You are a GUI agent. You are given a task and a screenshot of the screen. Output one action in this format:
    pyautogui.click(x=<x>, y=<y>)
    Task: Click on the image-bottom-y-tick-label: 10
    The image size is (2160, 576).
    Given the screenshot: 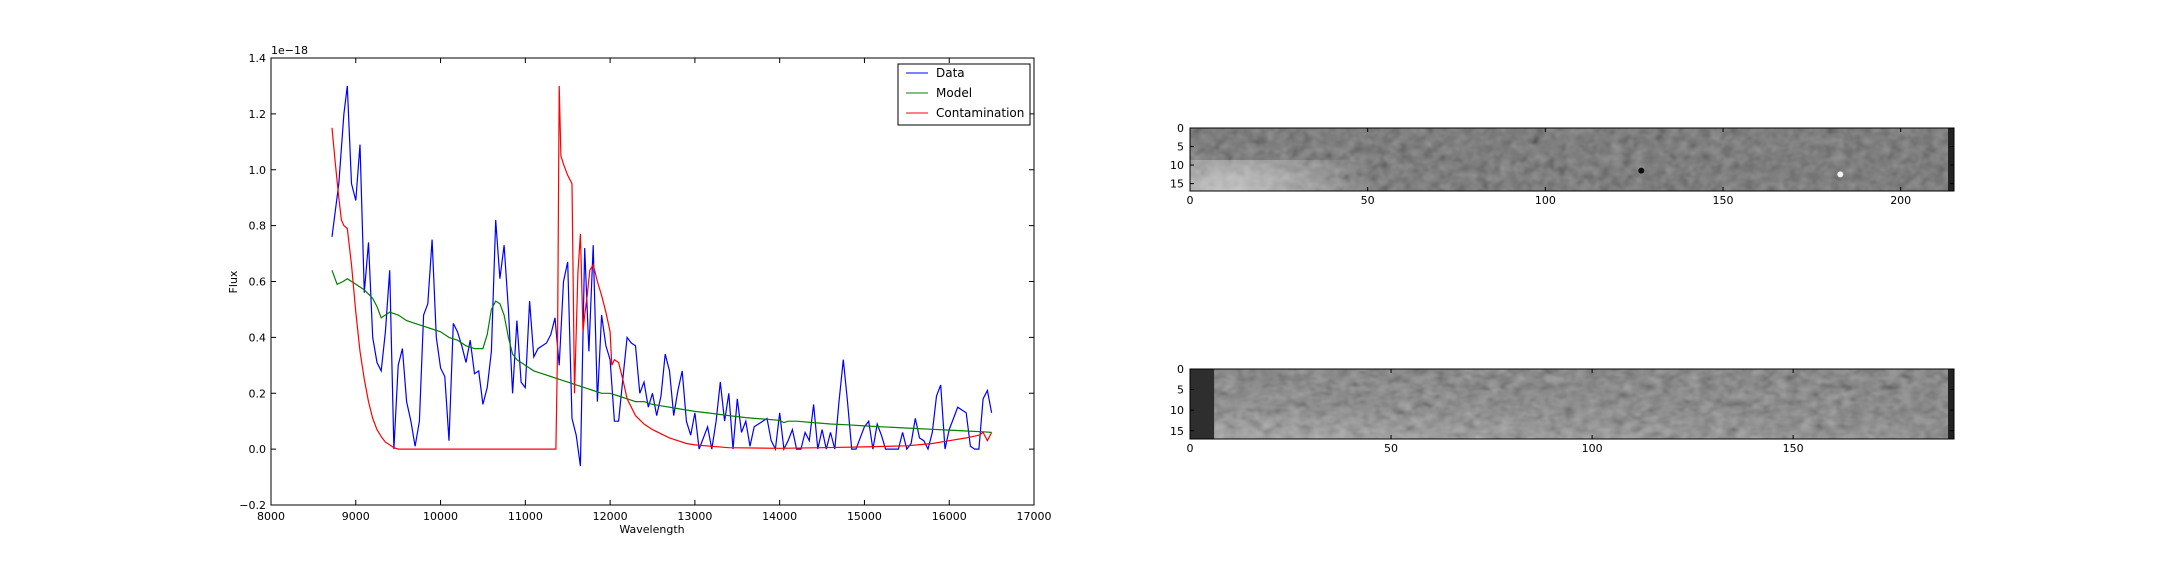 What is the action you would take?
    pyautogui.click(x=1177, y=410)
    